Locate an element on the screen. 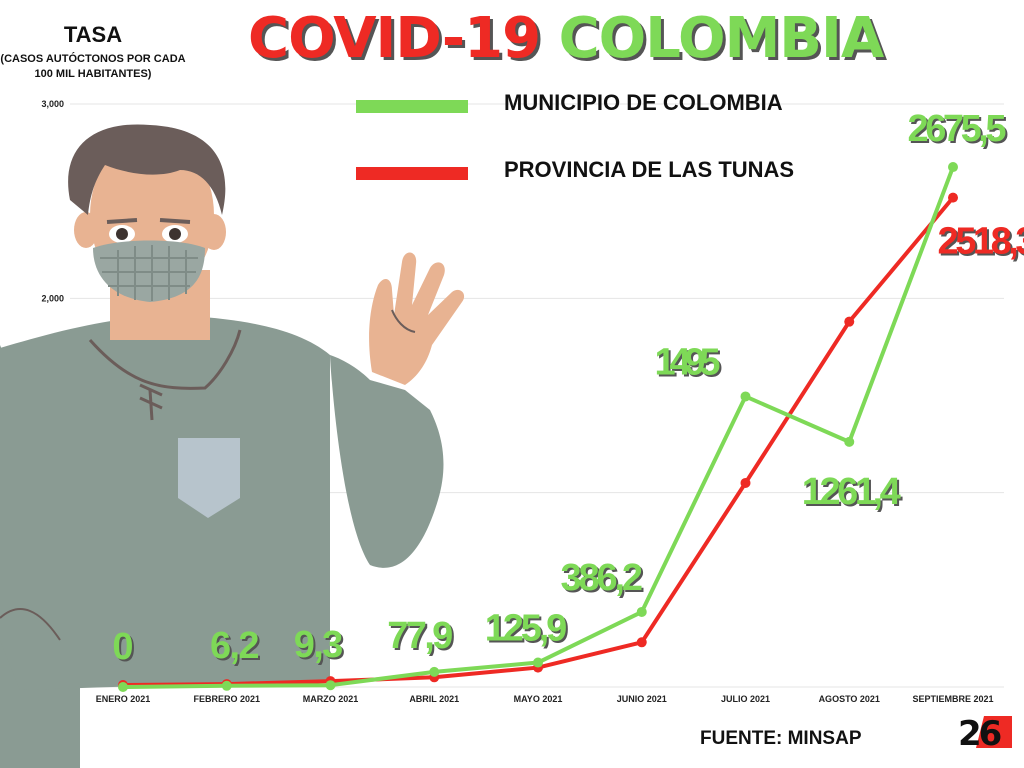  data-label: 125,9 is located at coordinates (526, 629).